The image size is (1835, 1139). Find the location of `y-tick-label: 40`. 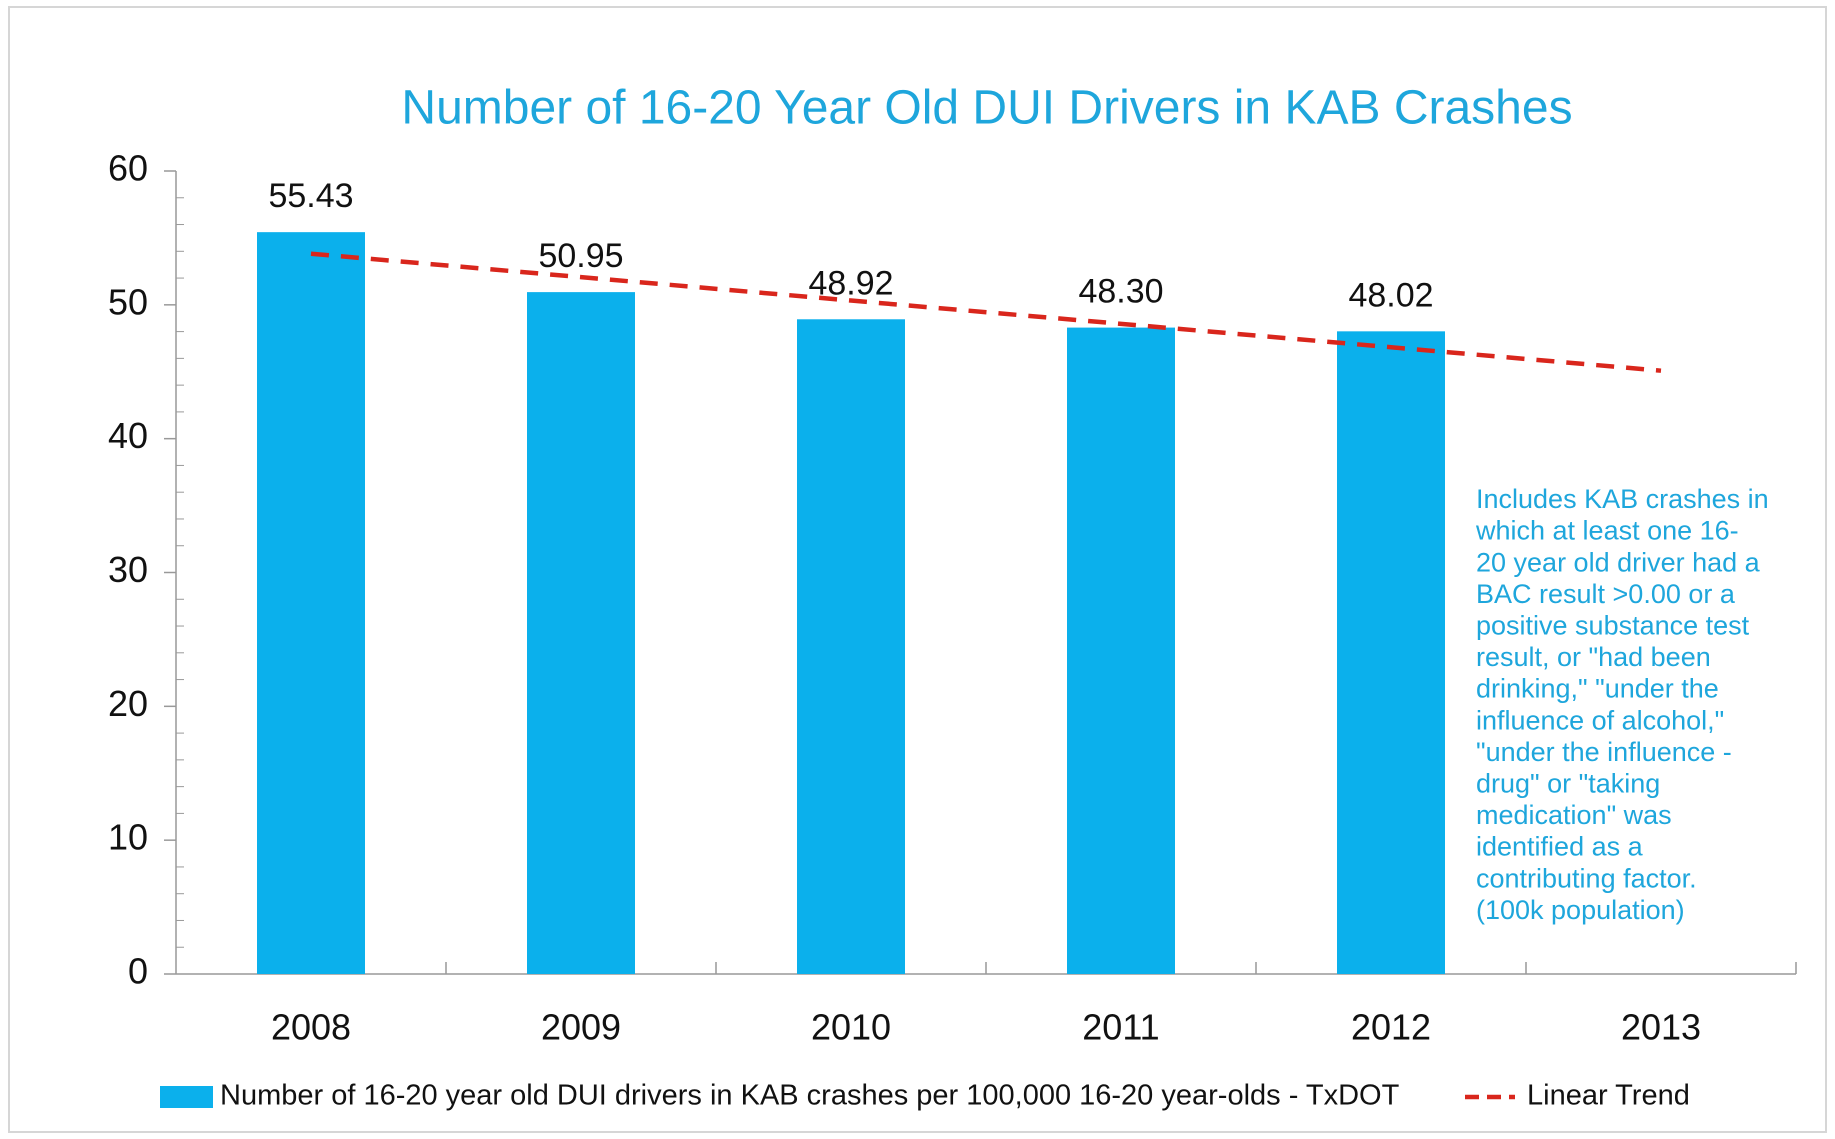

y-tick-label: 40 is located at coordinates (128, 435).